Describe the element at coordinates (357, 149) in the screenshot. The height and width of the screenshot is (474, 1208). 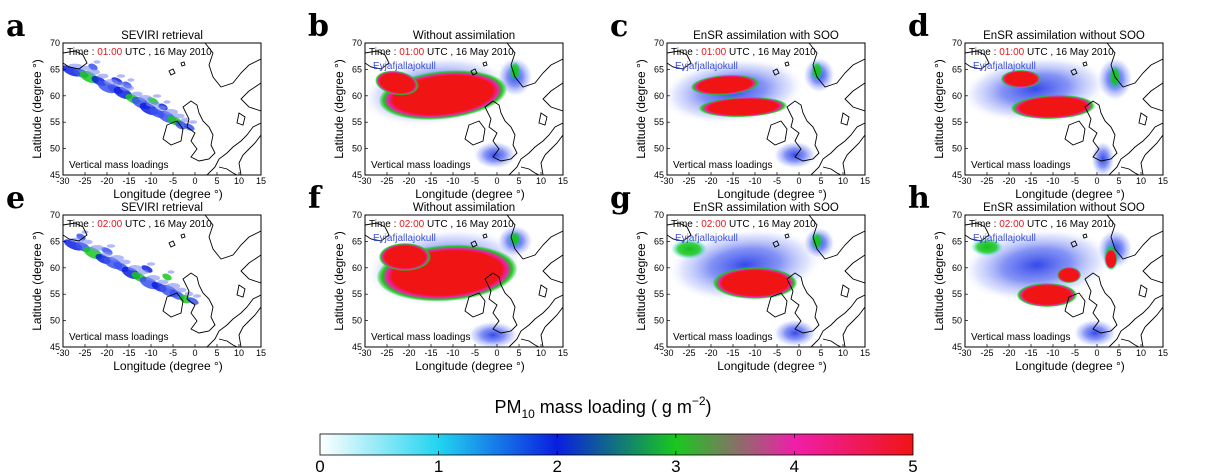
I see `y-tick-label: 50` at that location.